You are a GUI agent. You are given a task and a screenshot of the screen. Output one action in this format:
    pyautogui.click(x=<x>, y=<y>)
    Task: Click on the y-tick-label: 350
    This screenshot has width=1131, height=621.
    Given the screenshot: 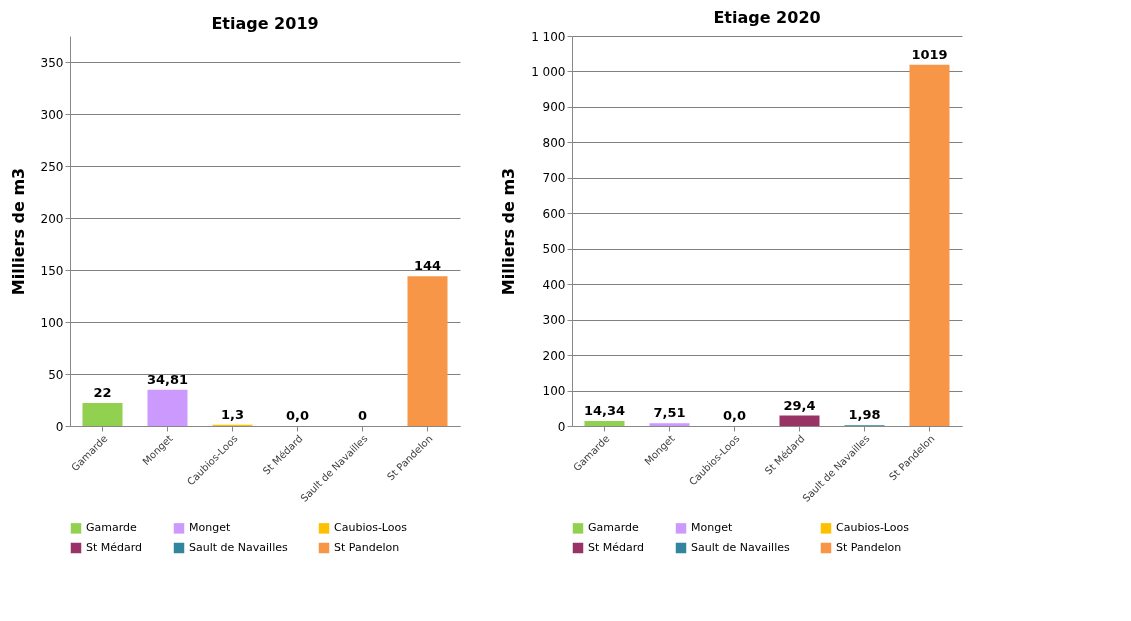 What is the action you would take?
    pyautogui.click(x=52, y=62)
    